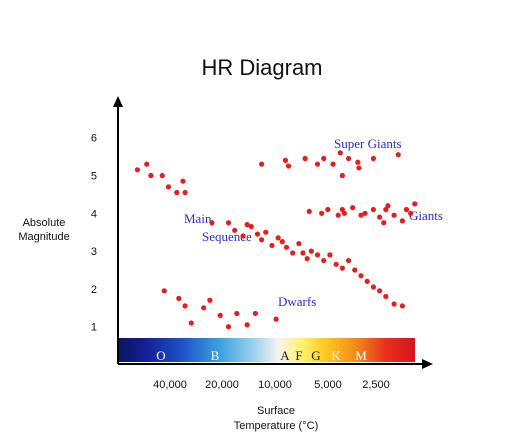 Image resolution: width=510 pixels, height=447 pixels. What do you see at coordinates (43, 237) in the screenshot?
I see `y-axis-label-line-2: Magnitude` at bounding box center [43, 237].